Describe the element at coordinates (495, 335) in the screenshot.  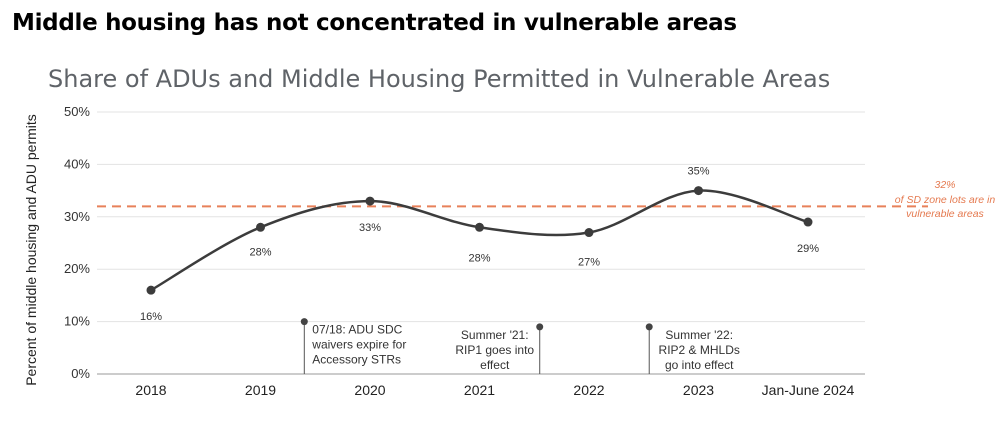
I see `annotation-text: Summer '21:` at that location.